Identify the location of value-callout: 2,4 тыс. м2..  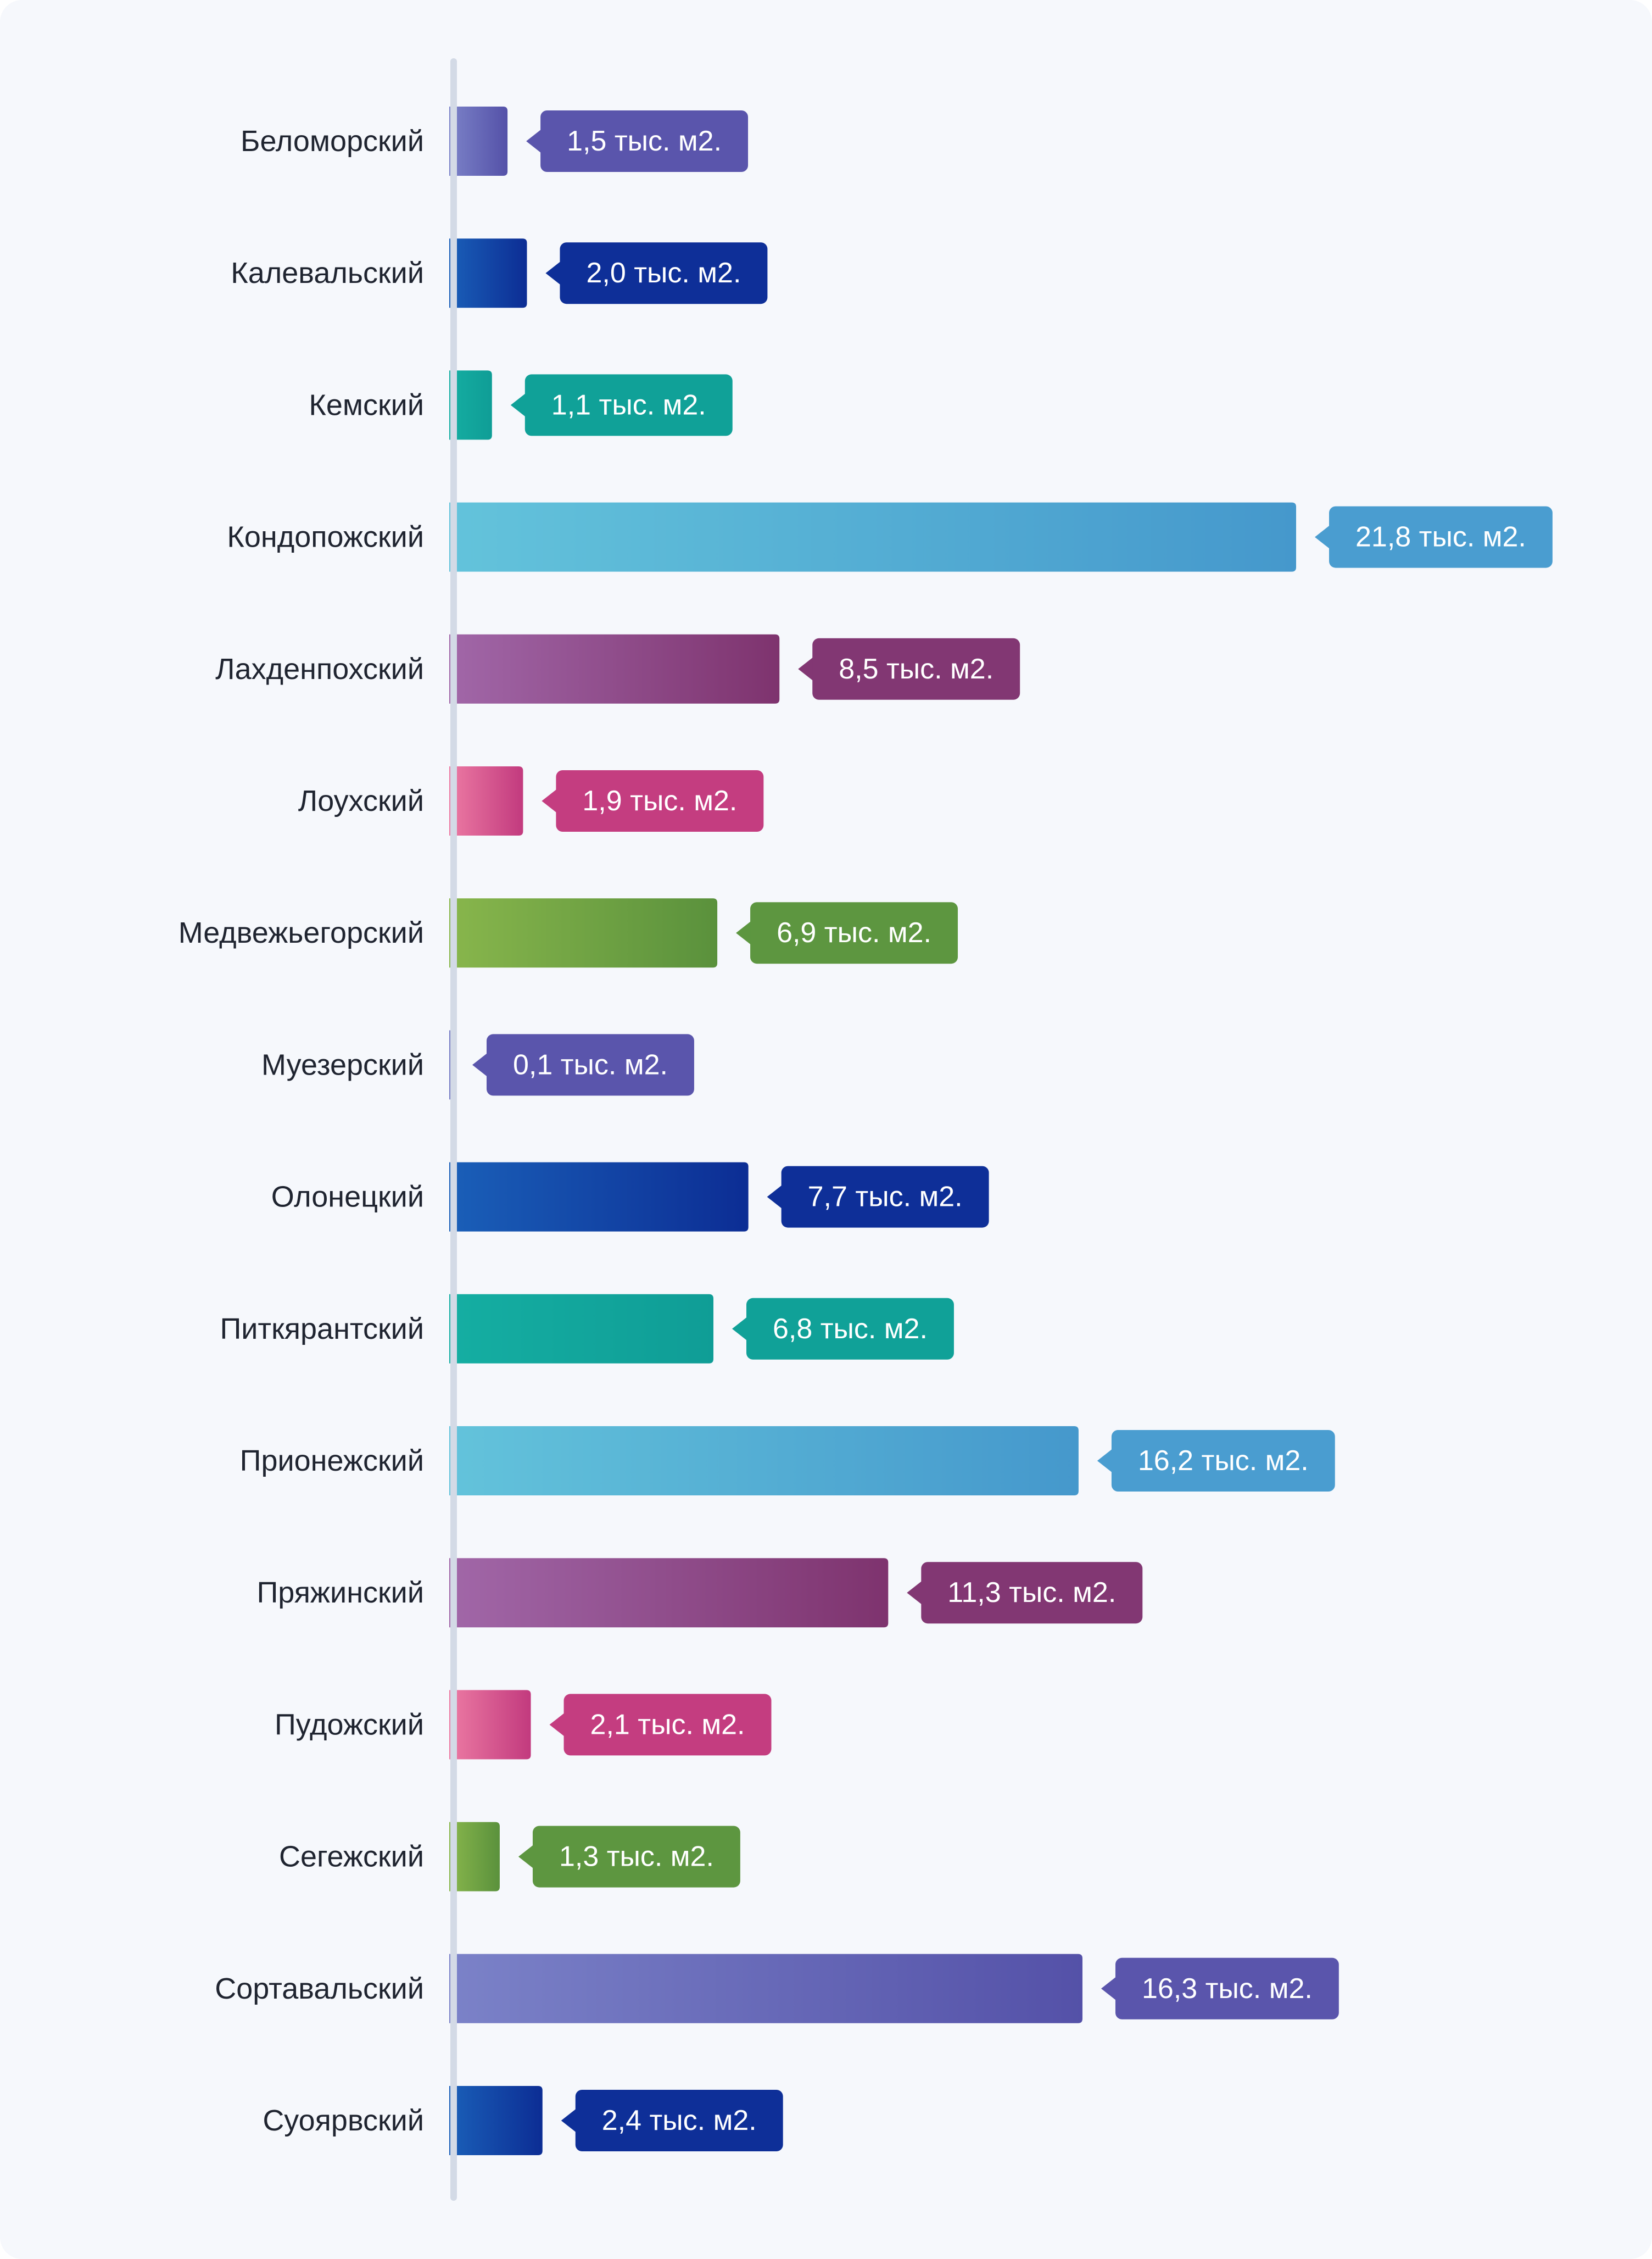
(672, 2120).